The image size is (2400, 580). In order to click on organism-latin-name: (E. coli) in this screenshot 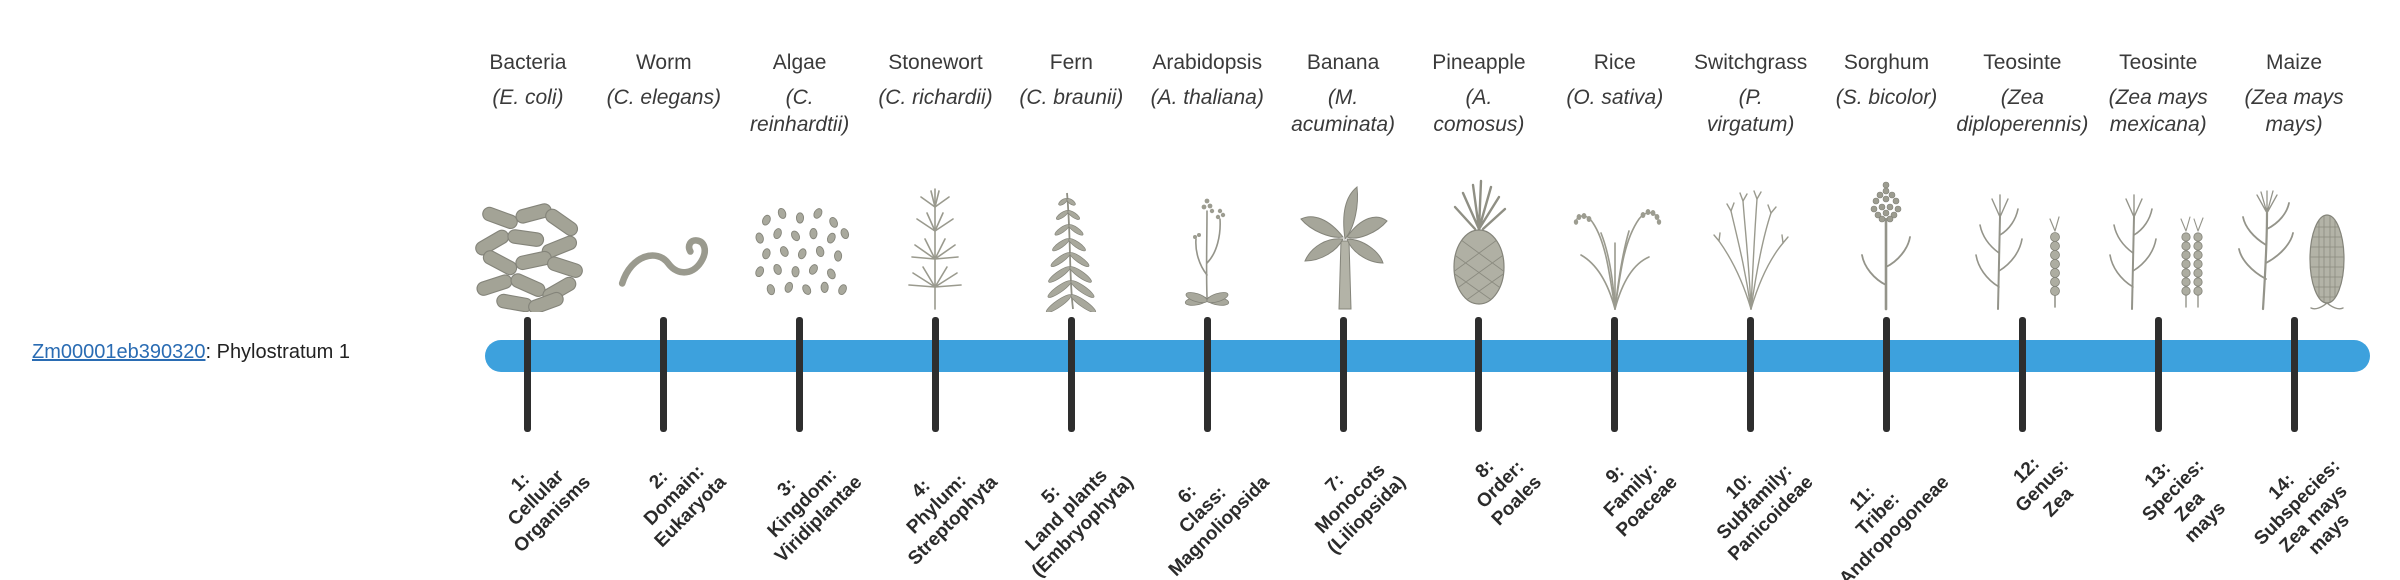, I will do `click(528, 97)`.